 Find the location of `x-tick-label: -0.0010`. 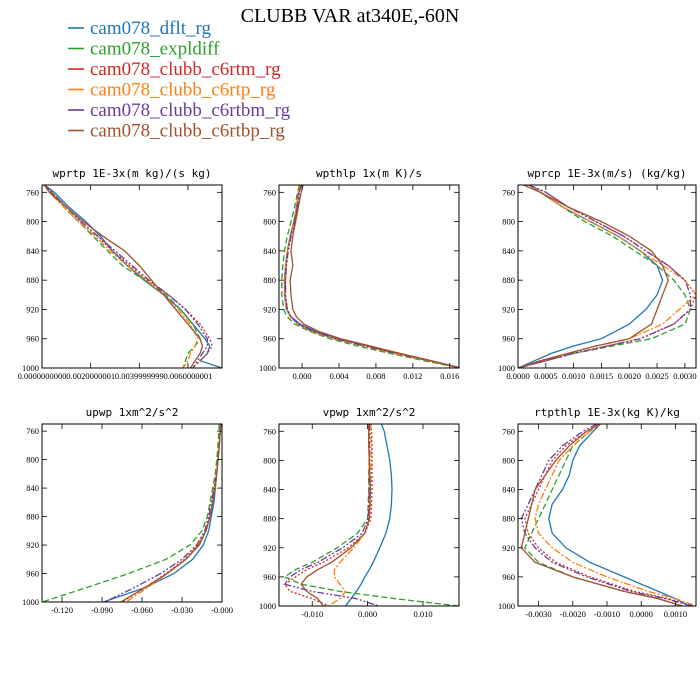

x-tick-label: -0.0010 is located at coordinates (607, 614).